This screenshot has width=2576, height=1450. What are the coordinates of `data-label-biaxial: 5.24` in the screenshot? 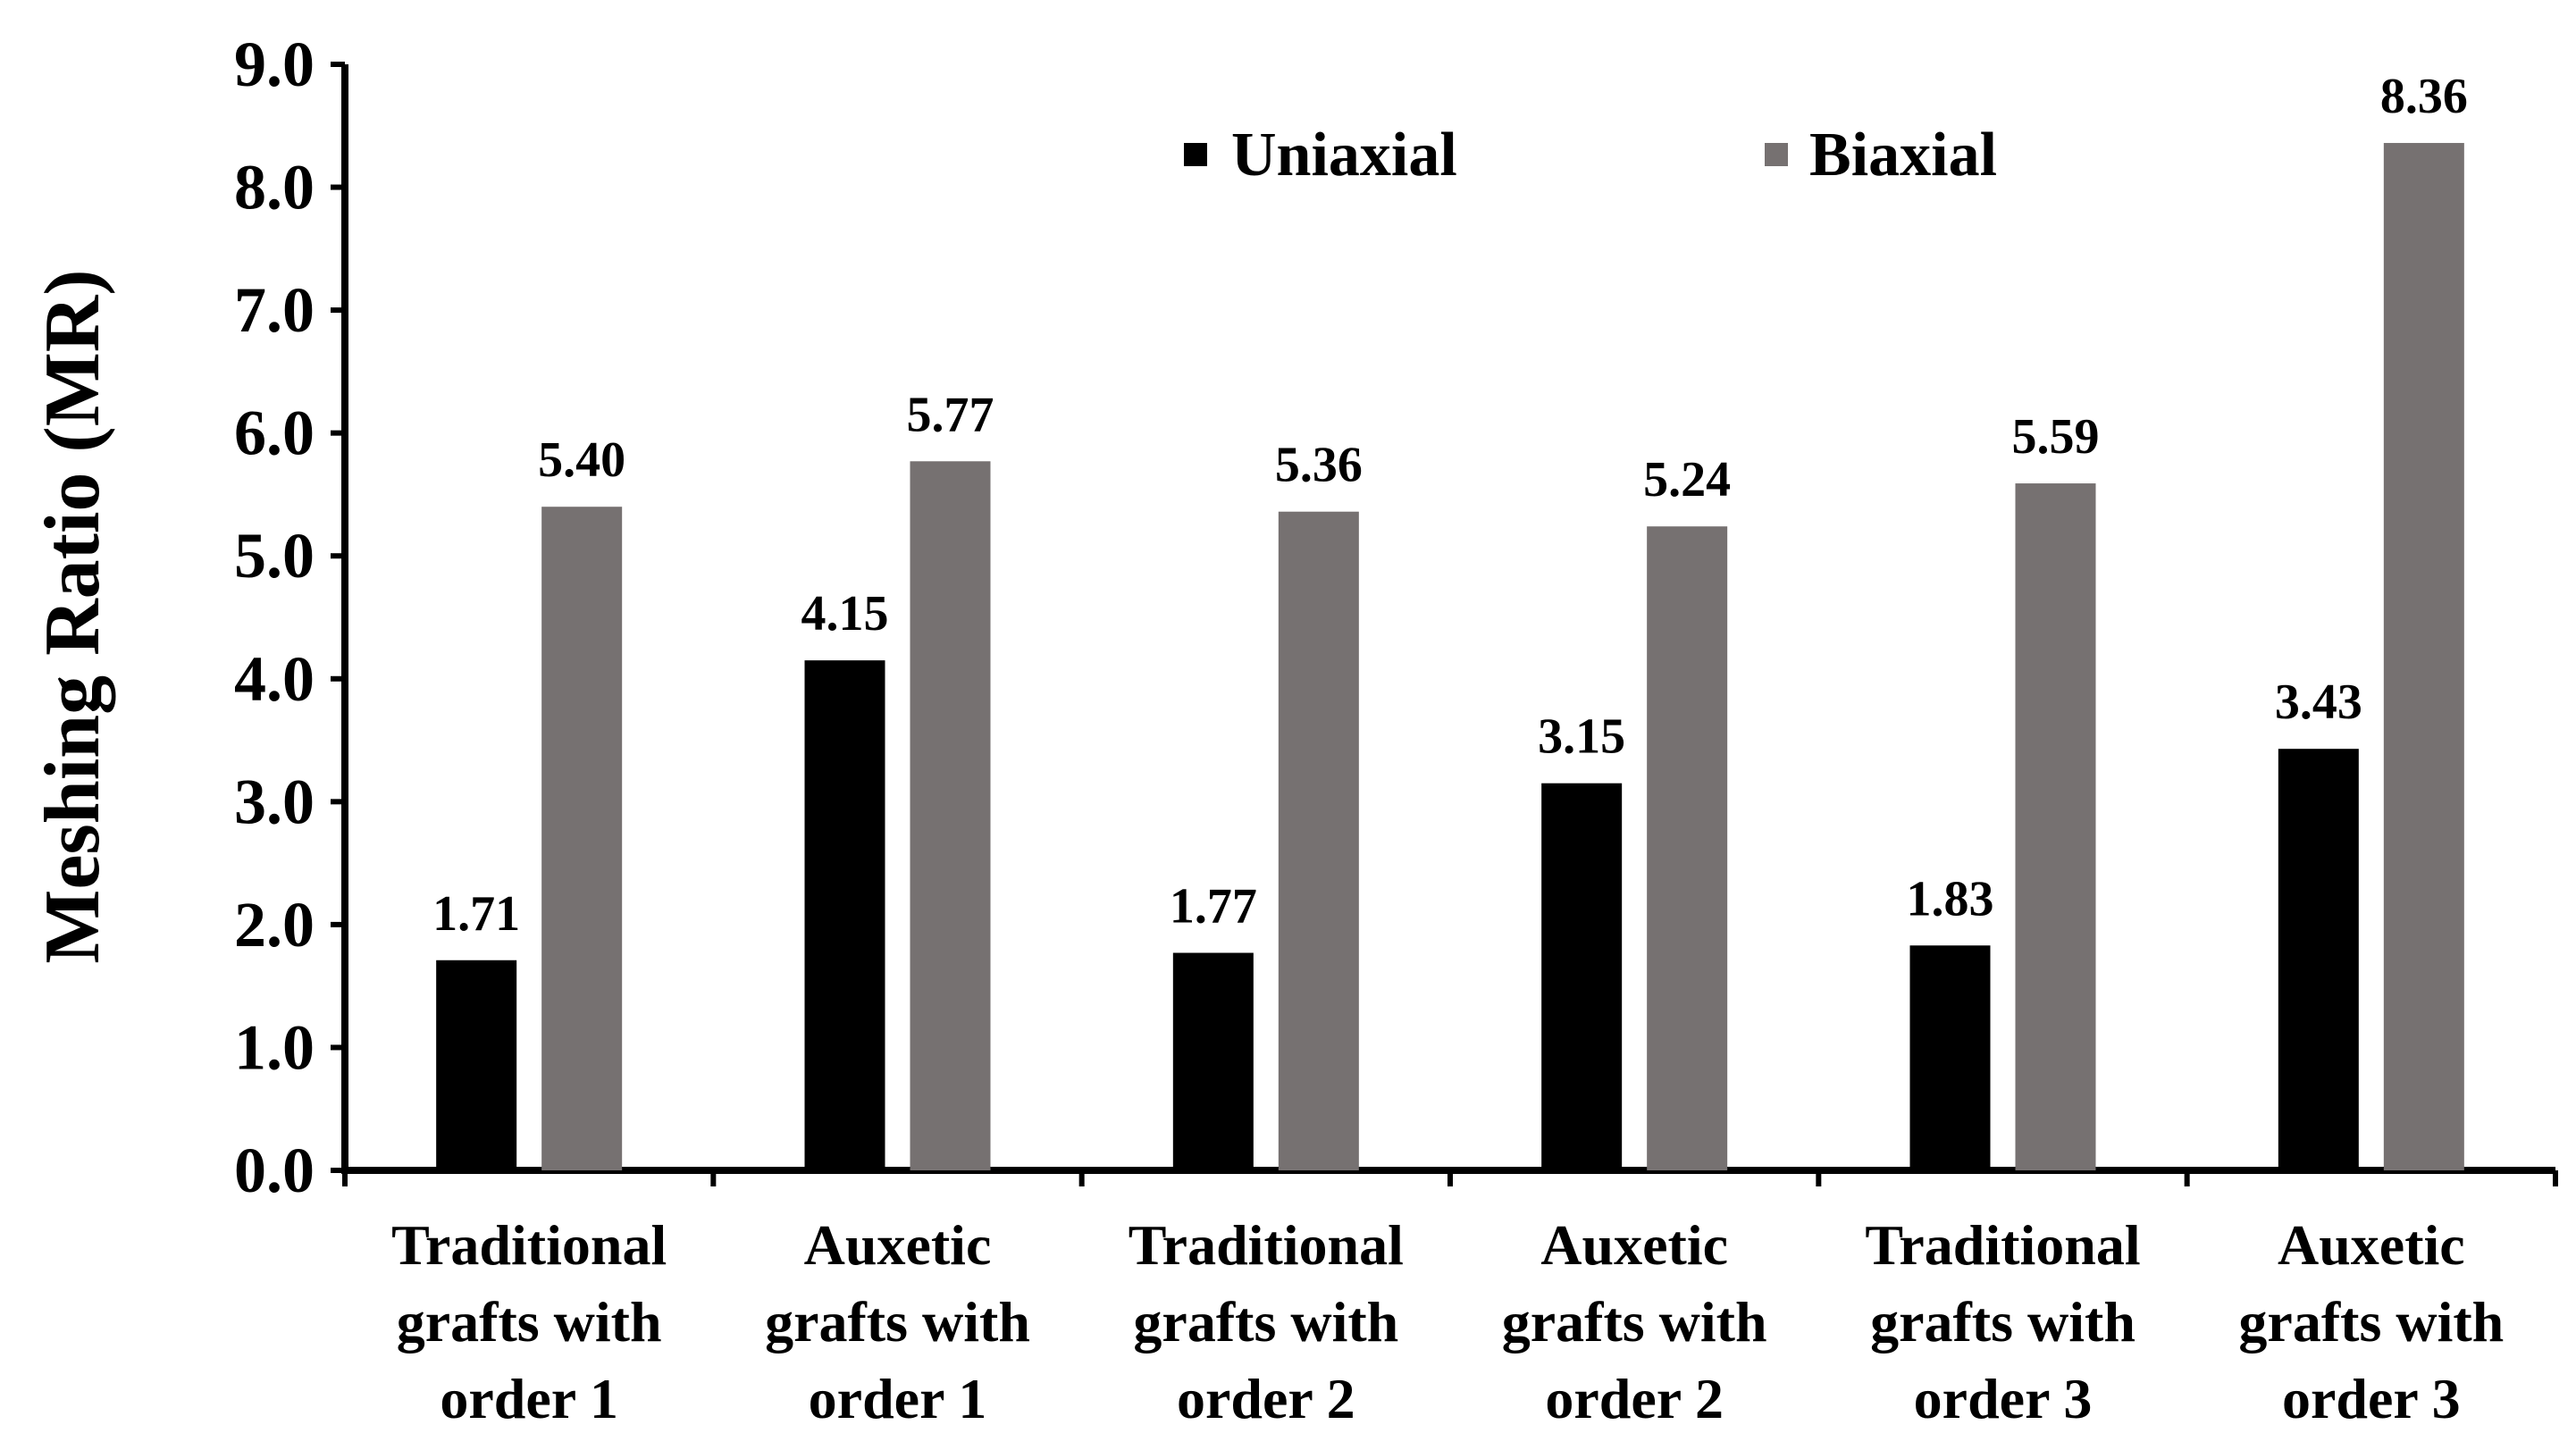 It's located at (1687, 479).